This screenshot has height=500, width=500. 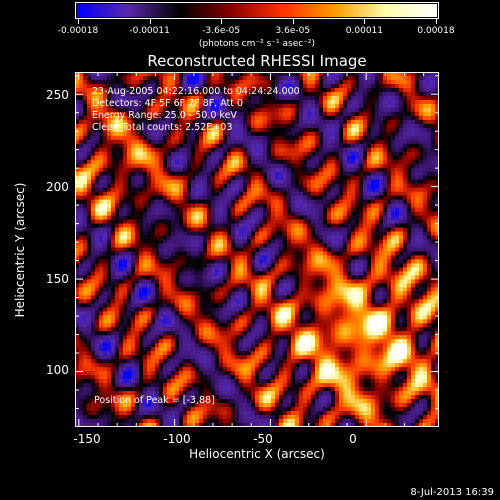 What do you see at coordinates (149, 31) in the screenshot?
I see `colorbar-tick-label: -0.00011` at bounding box center [149, 31].